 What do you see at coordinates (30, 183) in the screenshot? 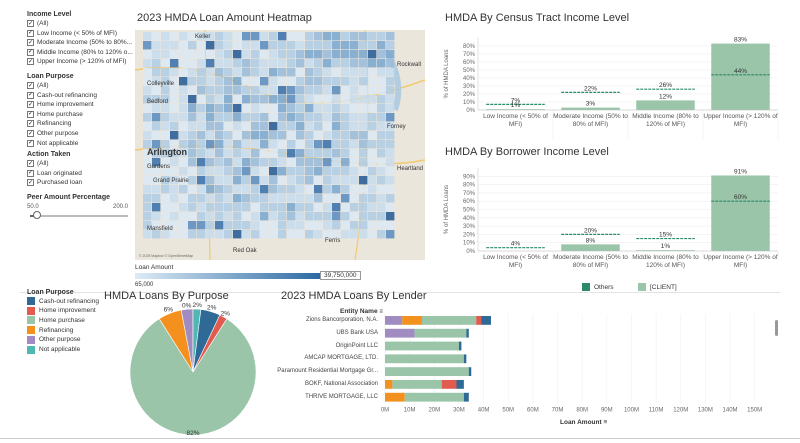
I see `action-taken-checkbox: ✓` at bounding box center [30, 183].